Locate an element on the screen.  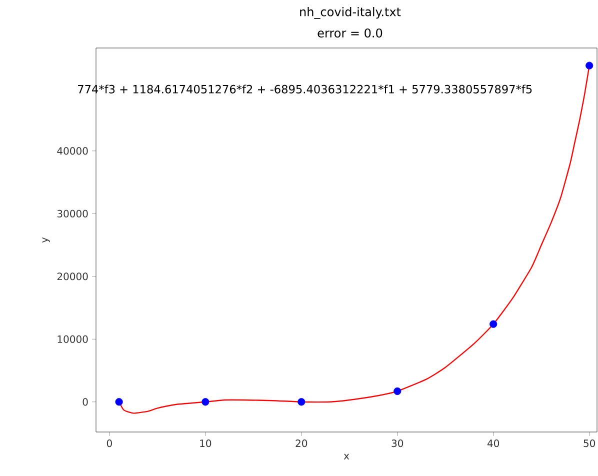
chart-subtitle: error = 0.0 is located at coordinates (350, 33).